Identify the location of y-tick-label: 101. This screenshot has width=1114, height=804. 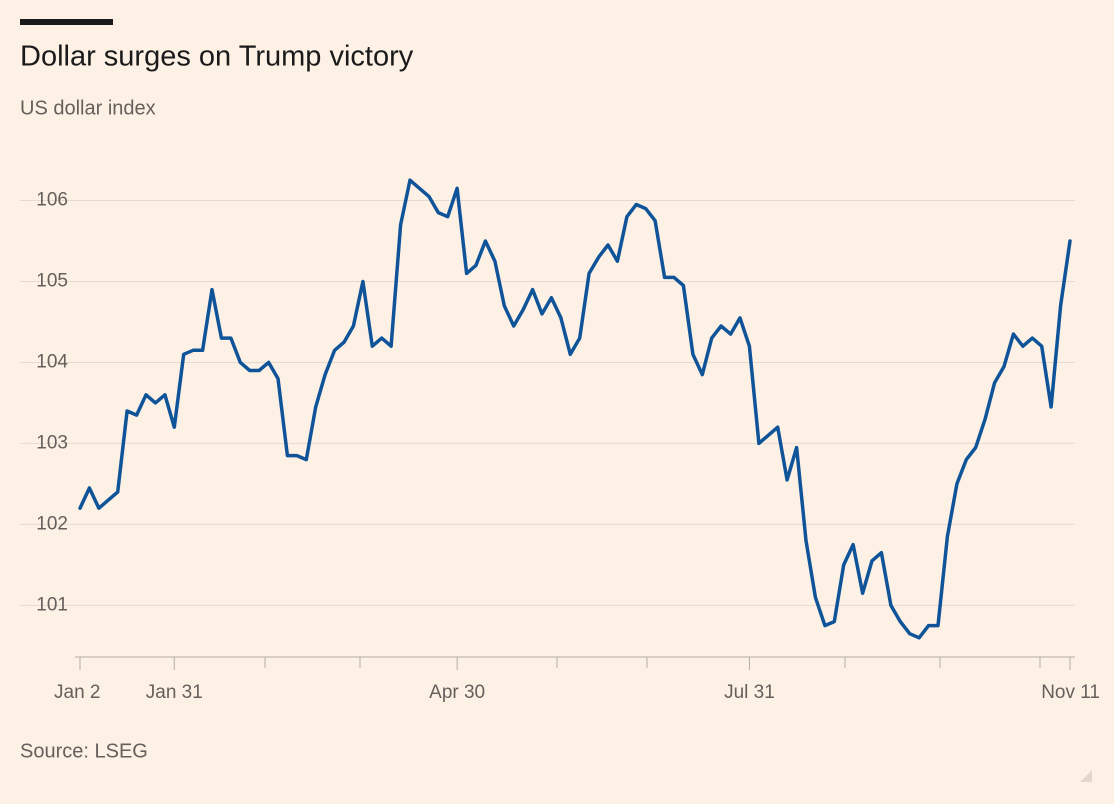
(52, 604).